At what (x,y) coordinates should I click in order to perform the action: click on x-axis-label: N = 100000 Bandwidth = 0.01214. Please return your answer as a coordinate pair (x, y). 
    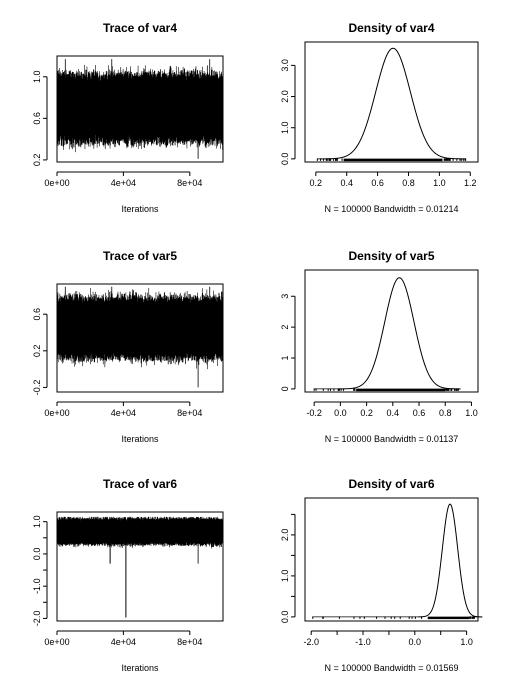
    Looking at the image, I should click on (391, 209).